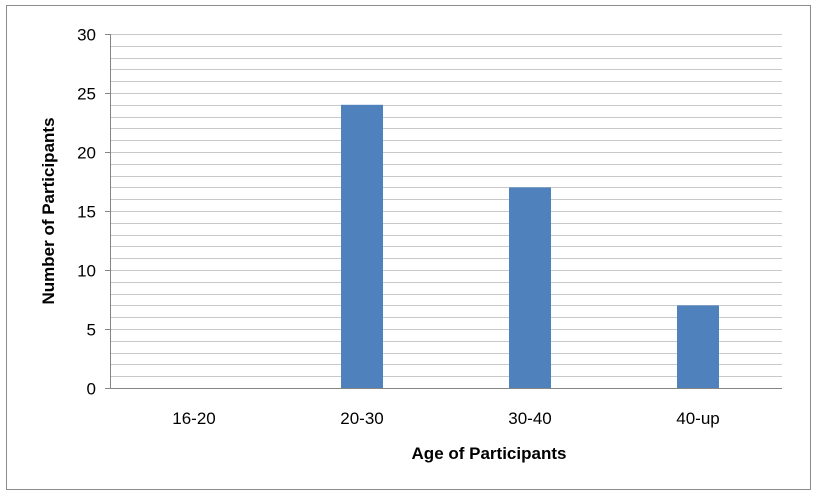 This screenshot has width=819, height=500. I want to click on x-axis-title: Age of Participants, so click(489, 453).